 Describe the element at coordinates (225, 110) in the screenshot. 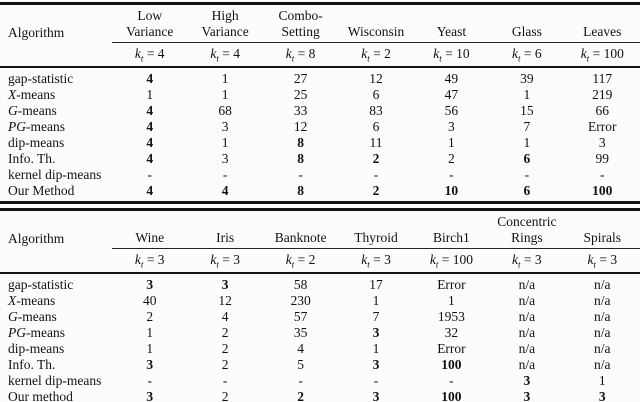

I see `result-cell: 68` at that location.